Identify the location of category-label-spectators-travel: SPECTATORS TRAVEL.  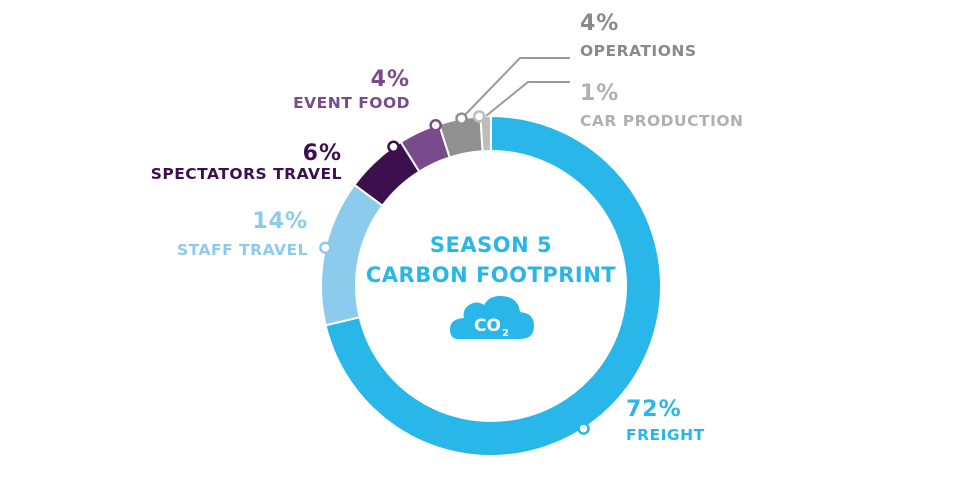
(246, 174).